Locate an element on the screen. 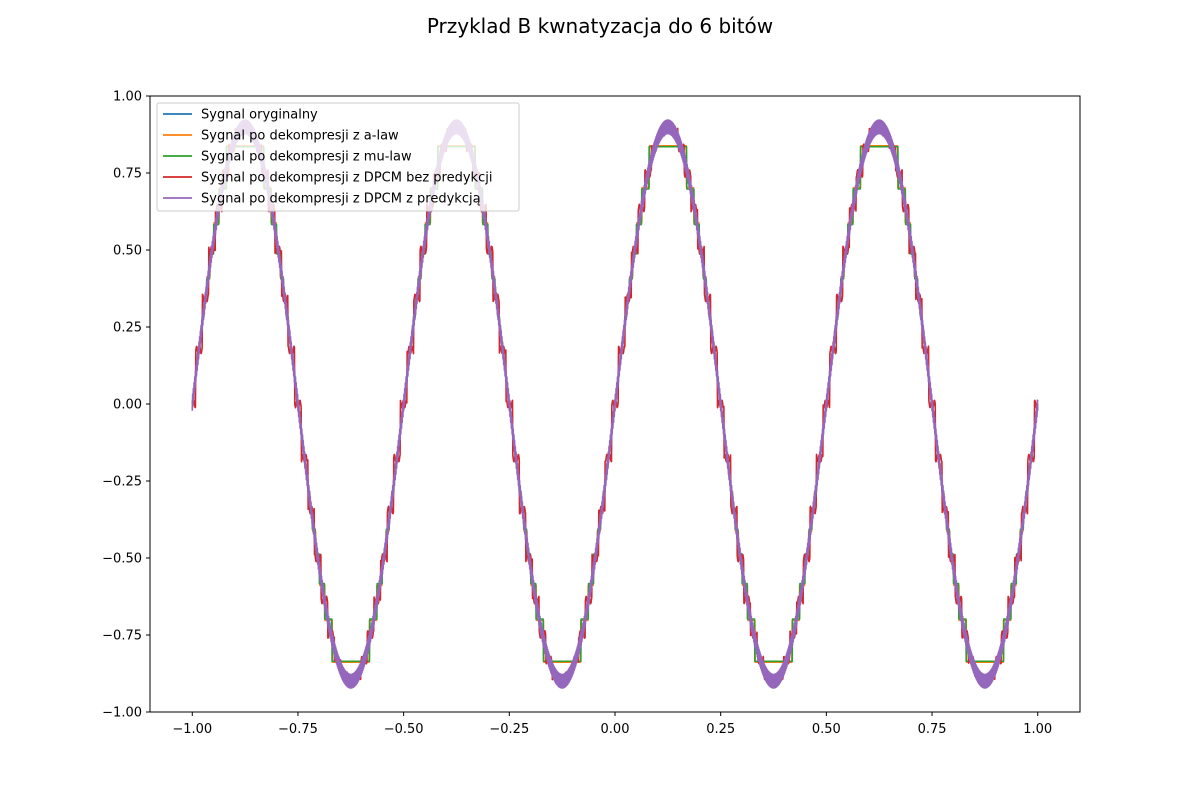 This screenshot has height=800, width=1200. legend-label-original: Sygnal oryginalny is located at coordinates (259, 115).